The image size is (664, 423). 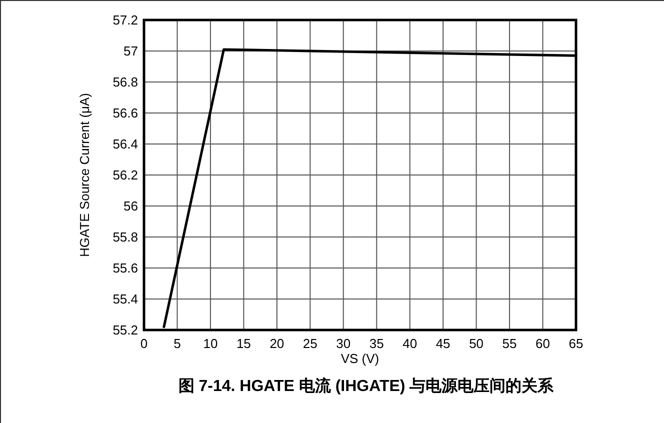 What do you see at coordinates (125, 113) in the screenshot?
I see `y-tick-label: 56.6` at bounding box center [125, 113].